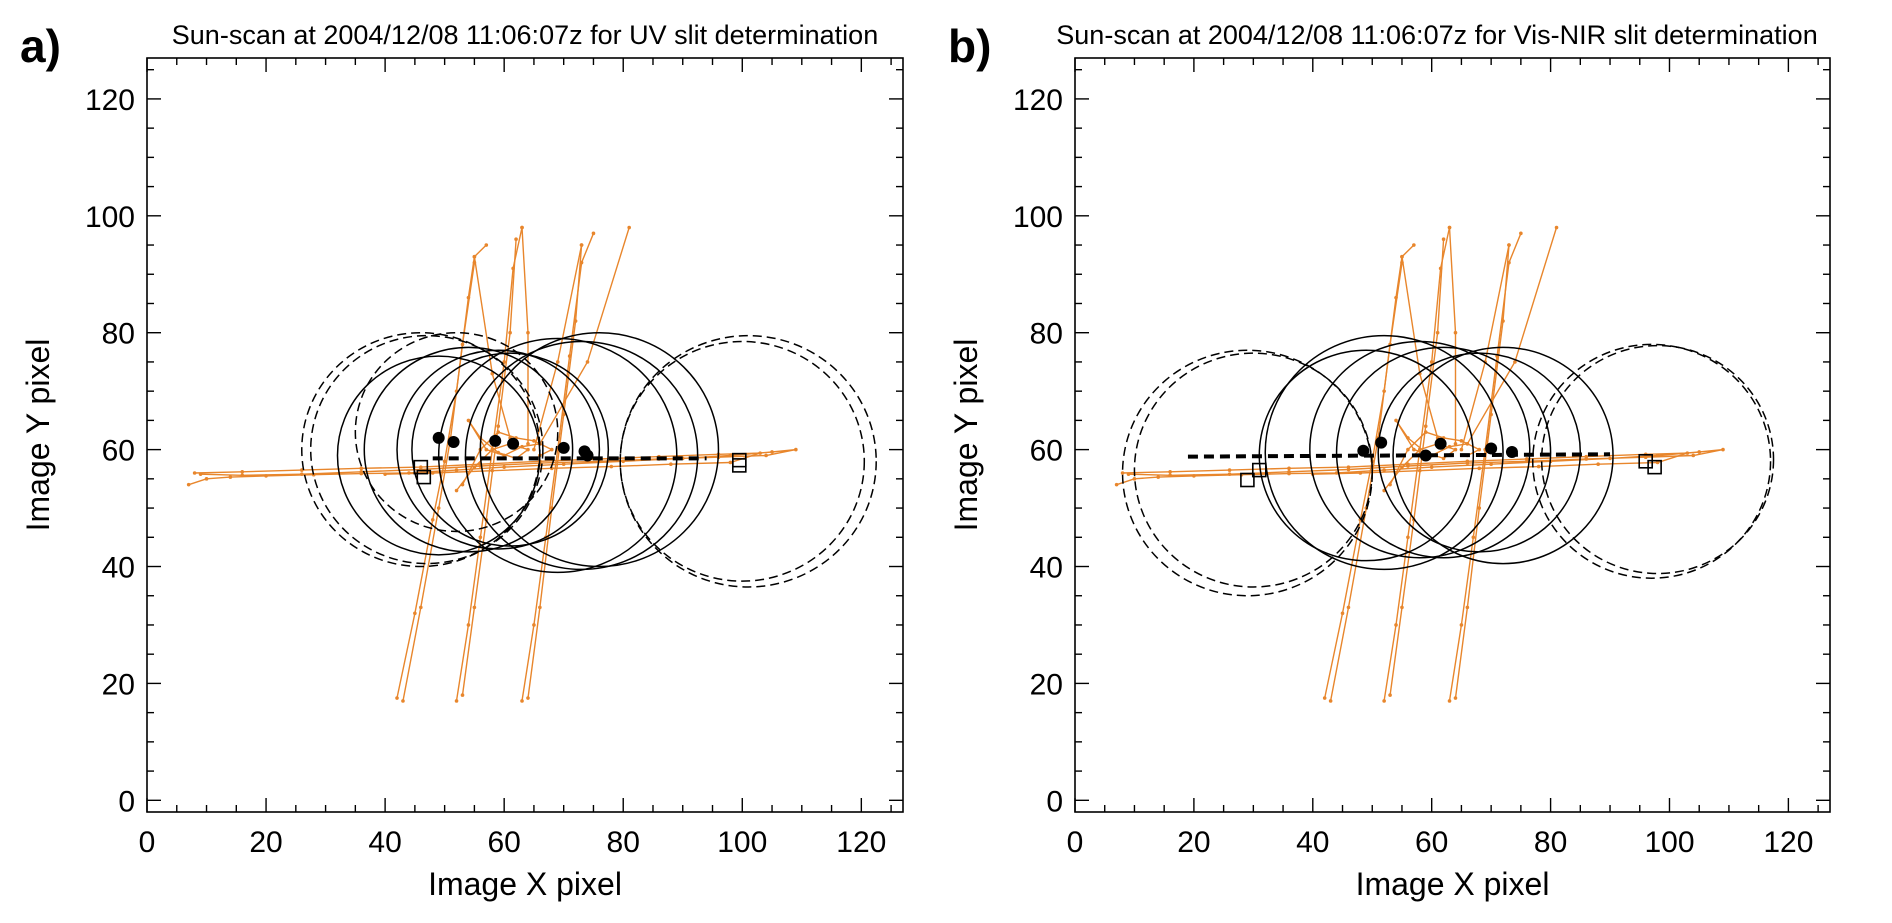  Describe the element at coordinates (742, 842) in the screenshot. I see `x-tick-label: 100` at that location.